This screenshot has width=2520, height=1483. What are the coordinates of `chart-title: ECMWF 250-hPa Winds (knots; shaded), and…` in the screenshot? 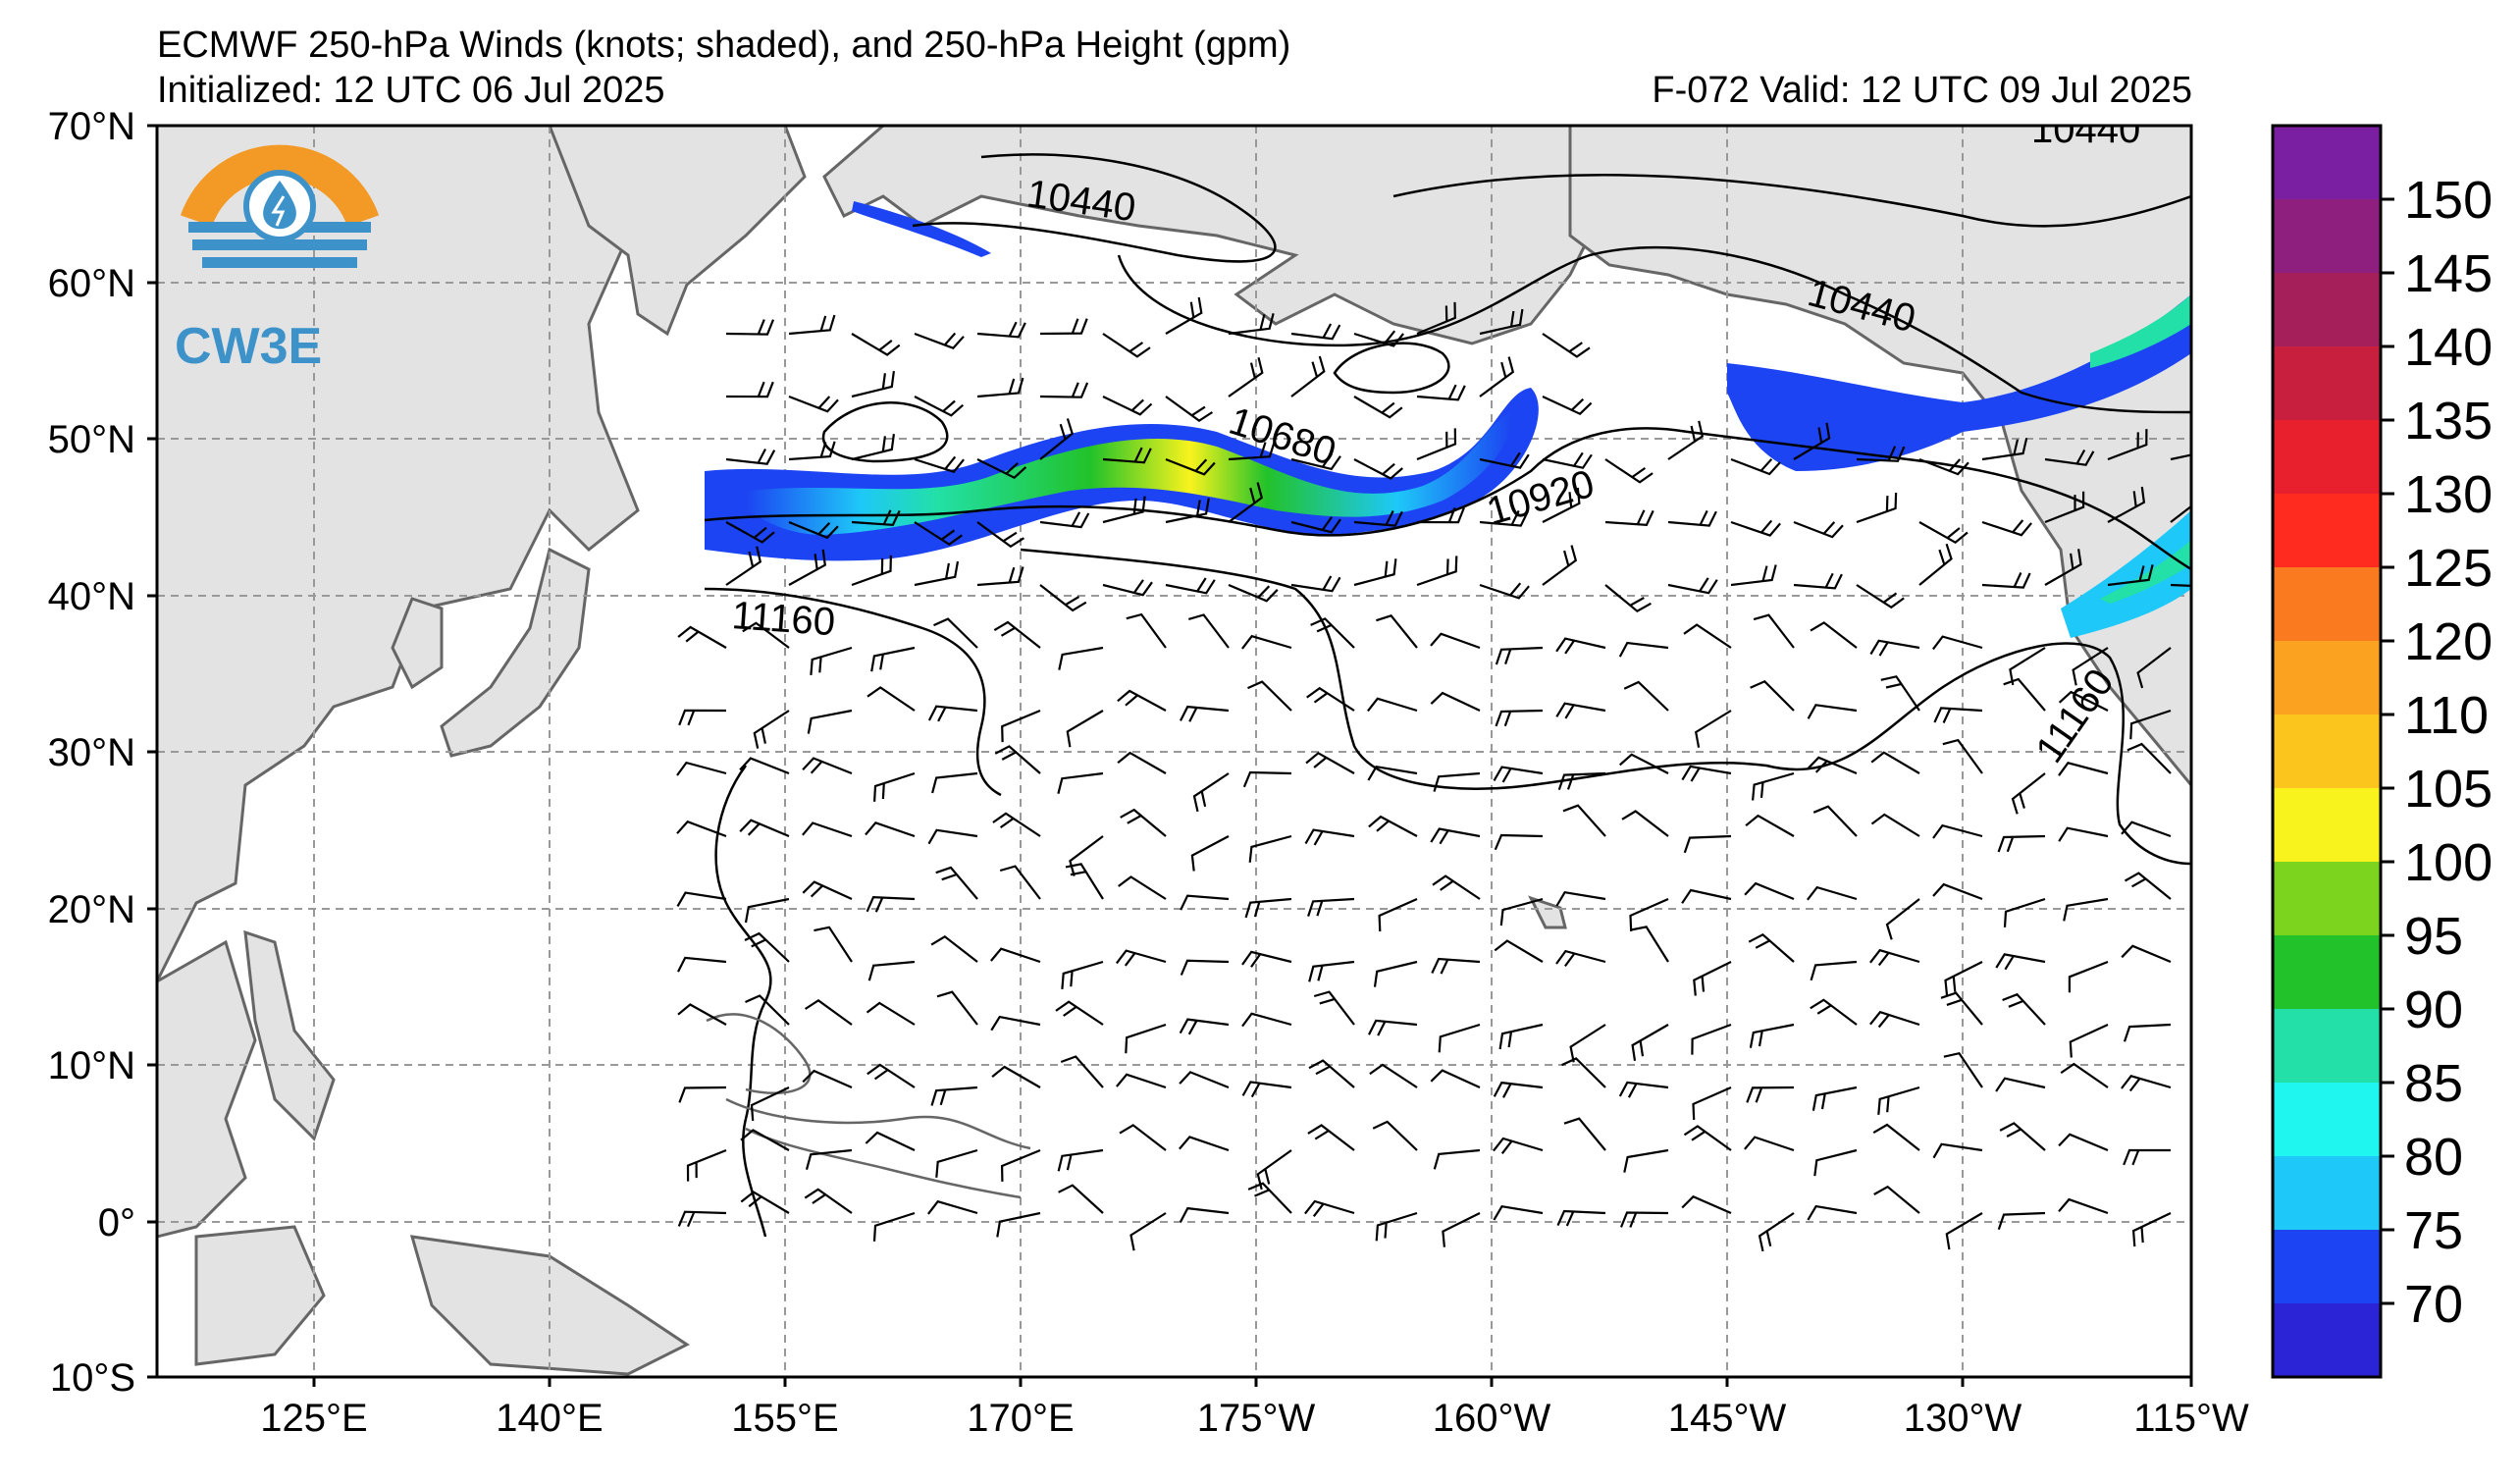 It's located at (724, 46).